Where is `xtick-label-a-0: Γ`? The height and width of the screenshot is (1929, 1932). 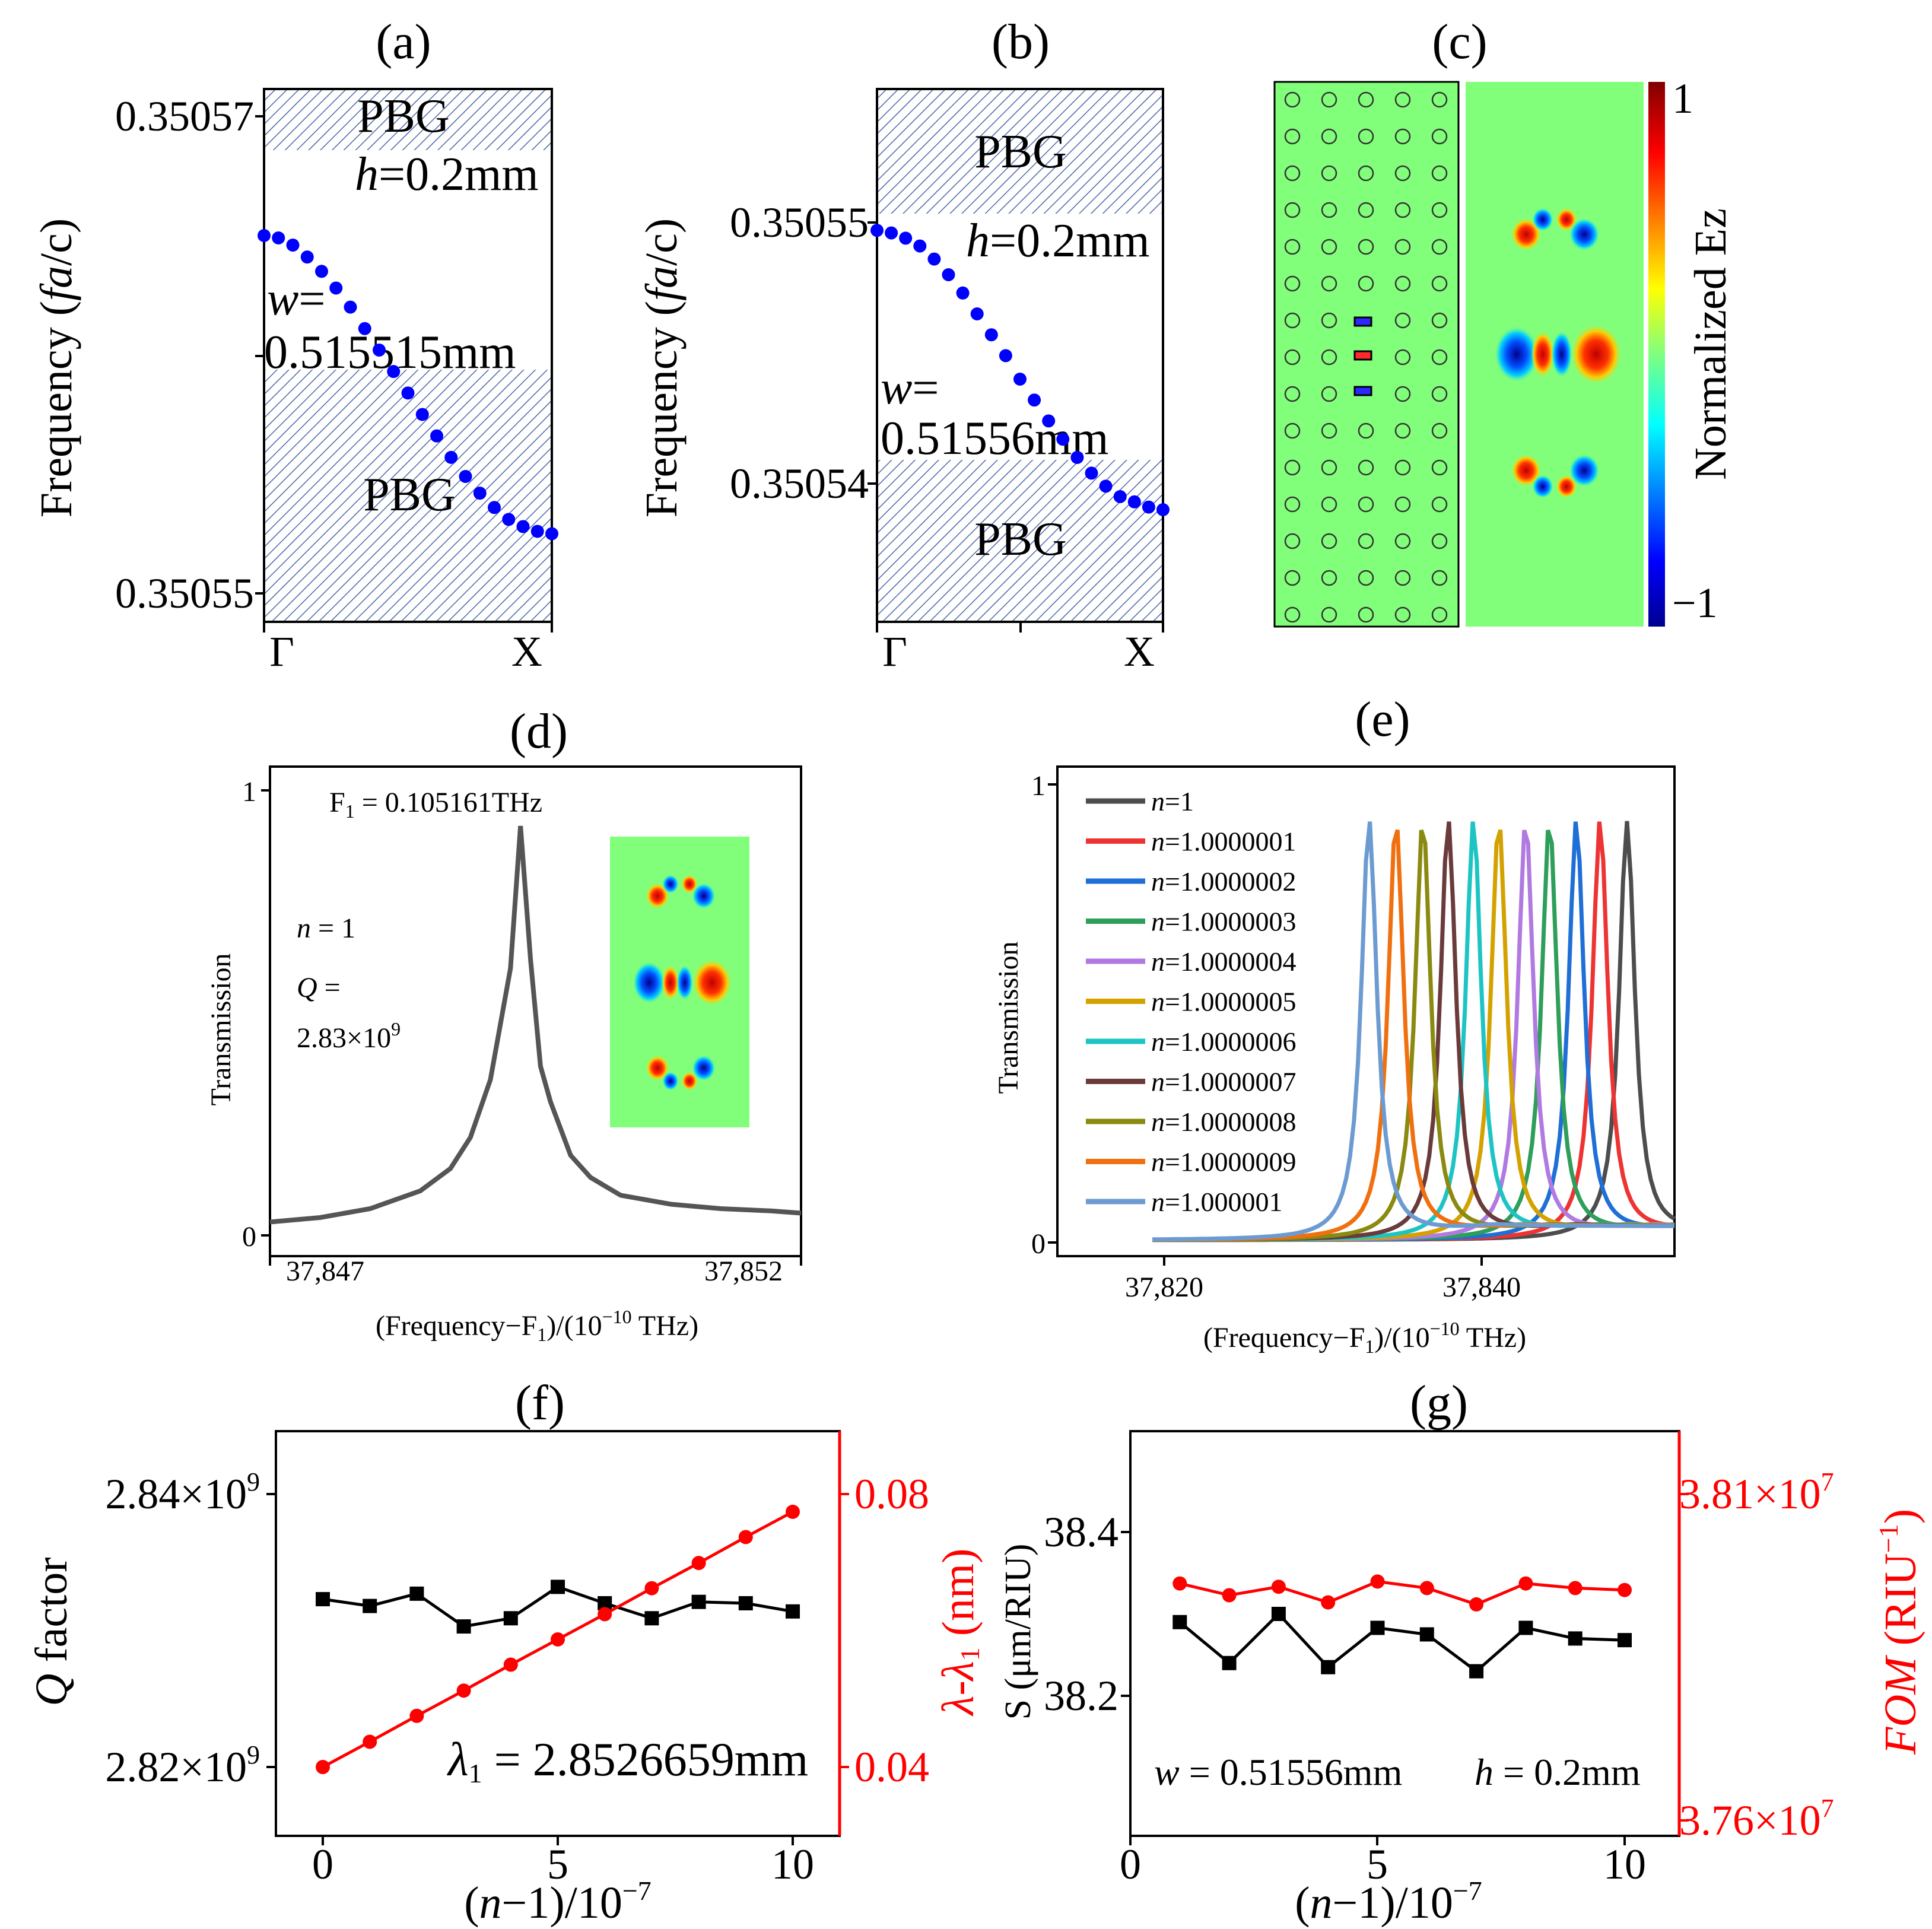
xtick-label-a-0: Γ is located at coordinates (281, 651).